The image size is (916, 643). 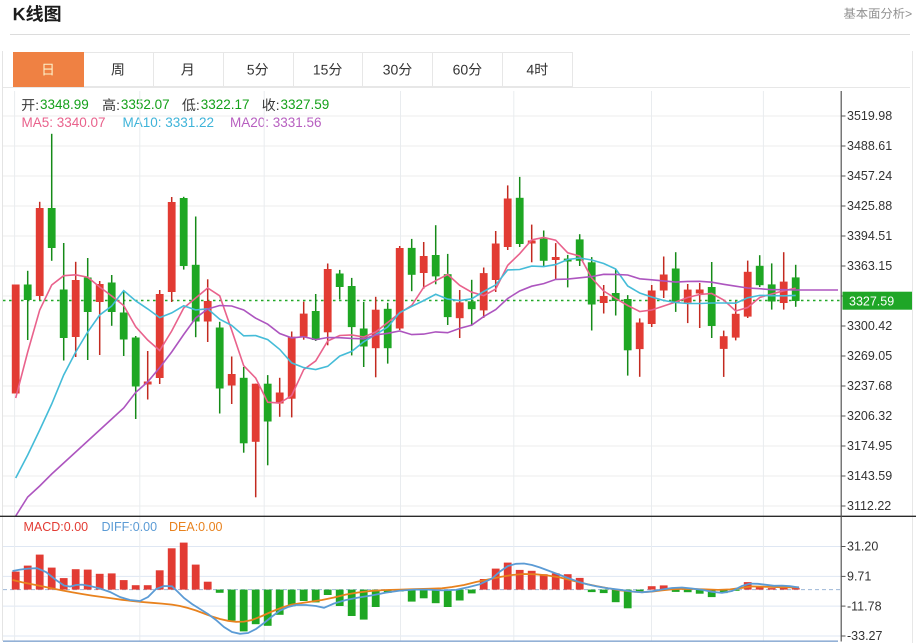 I want to click on svg-text: 3237.68, so click(x=869, y=386).